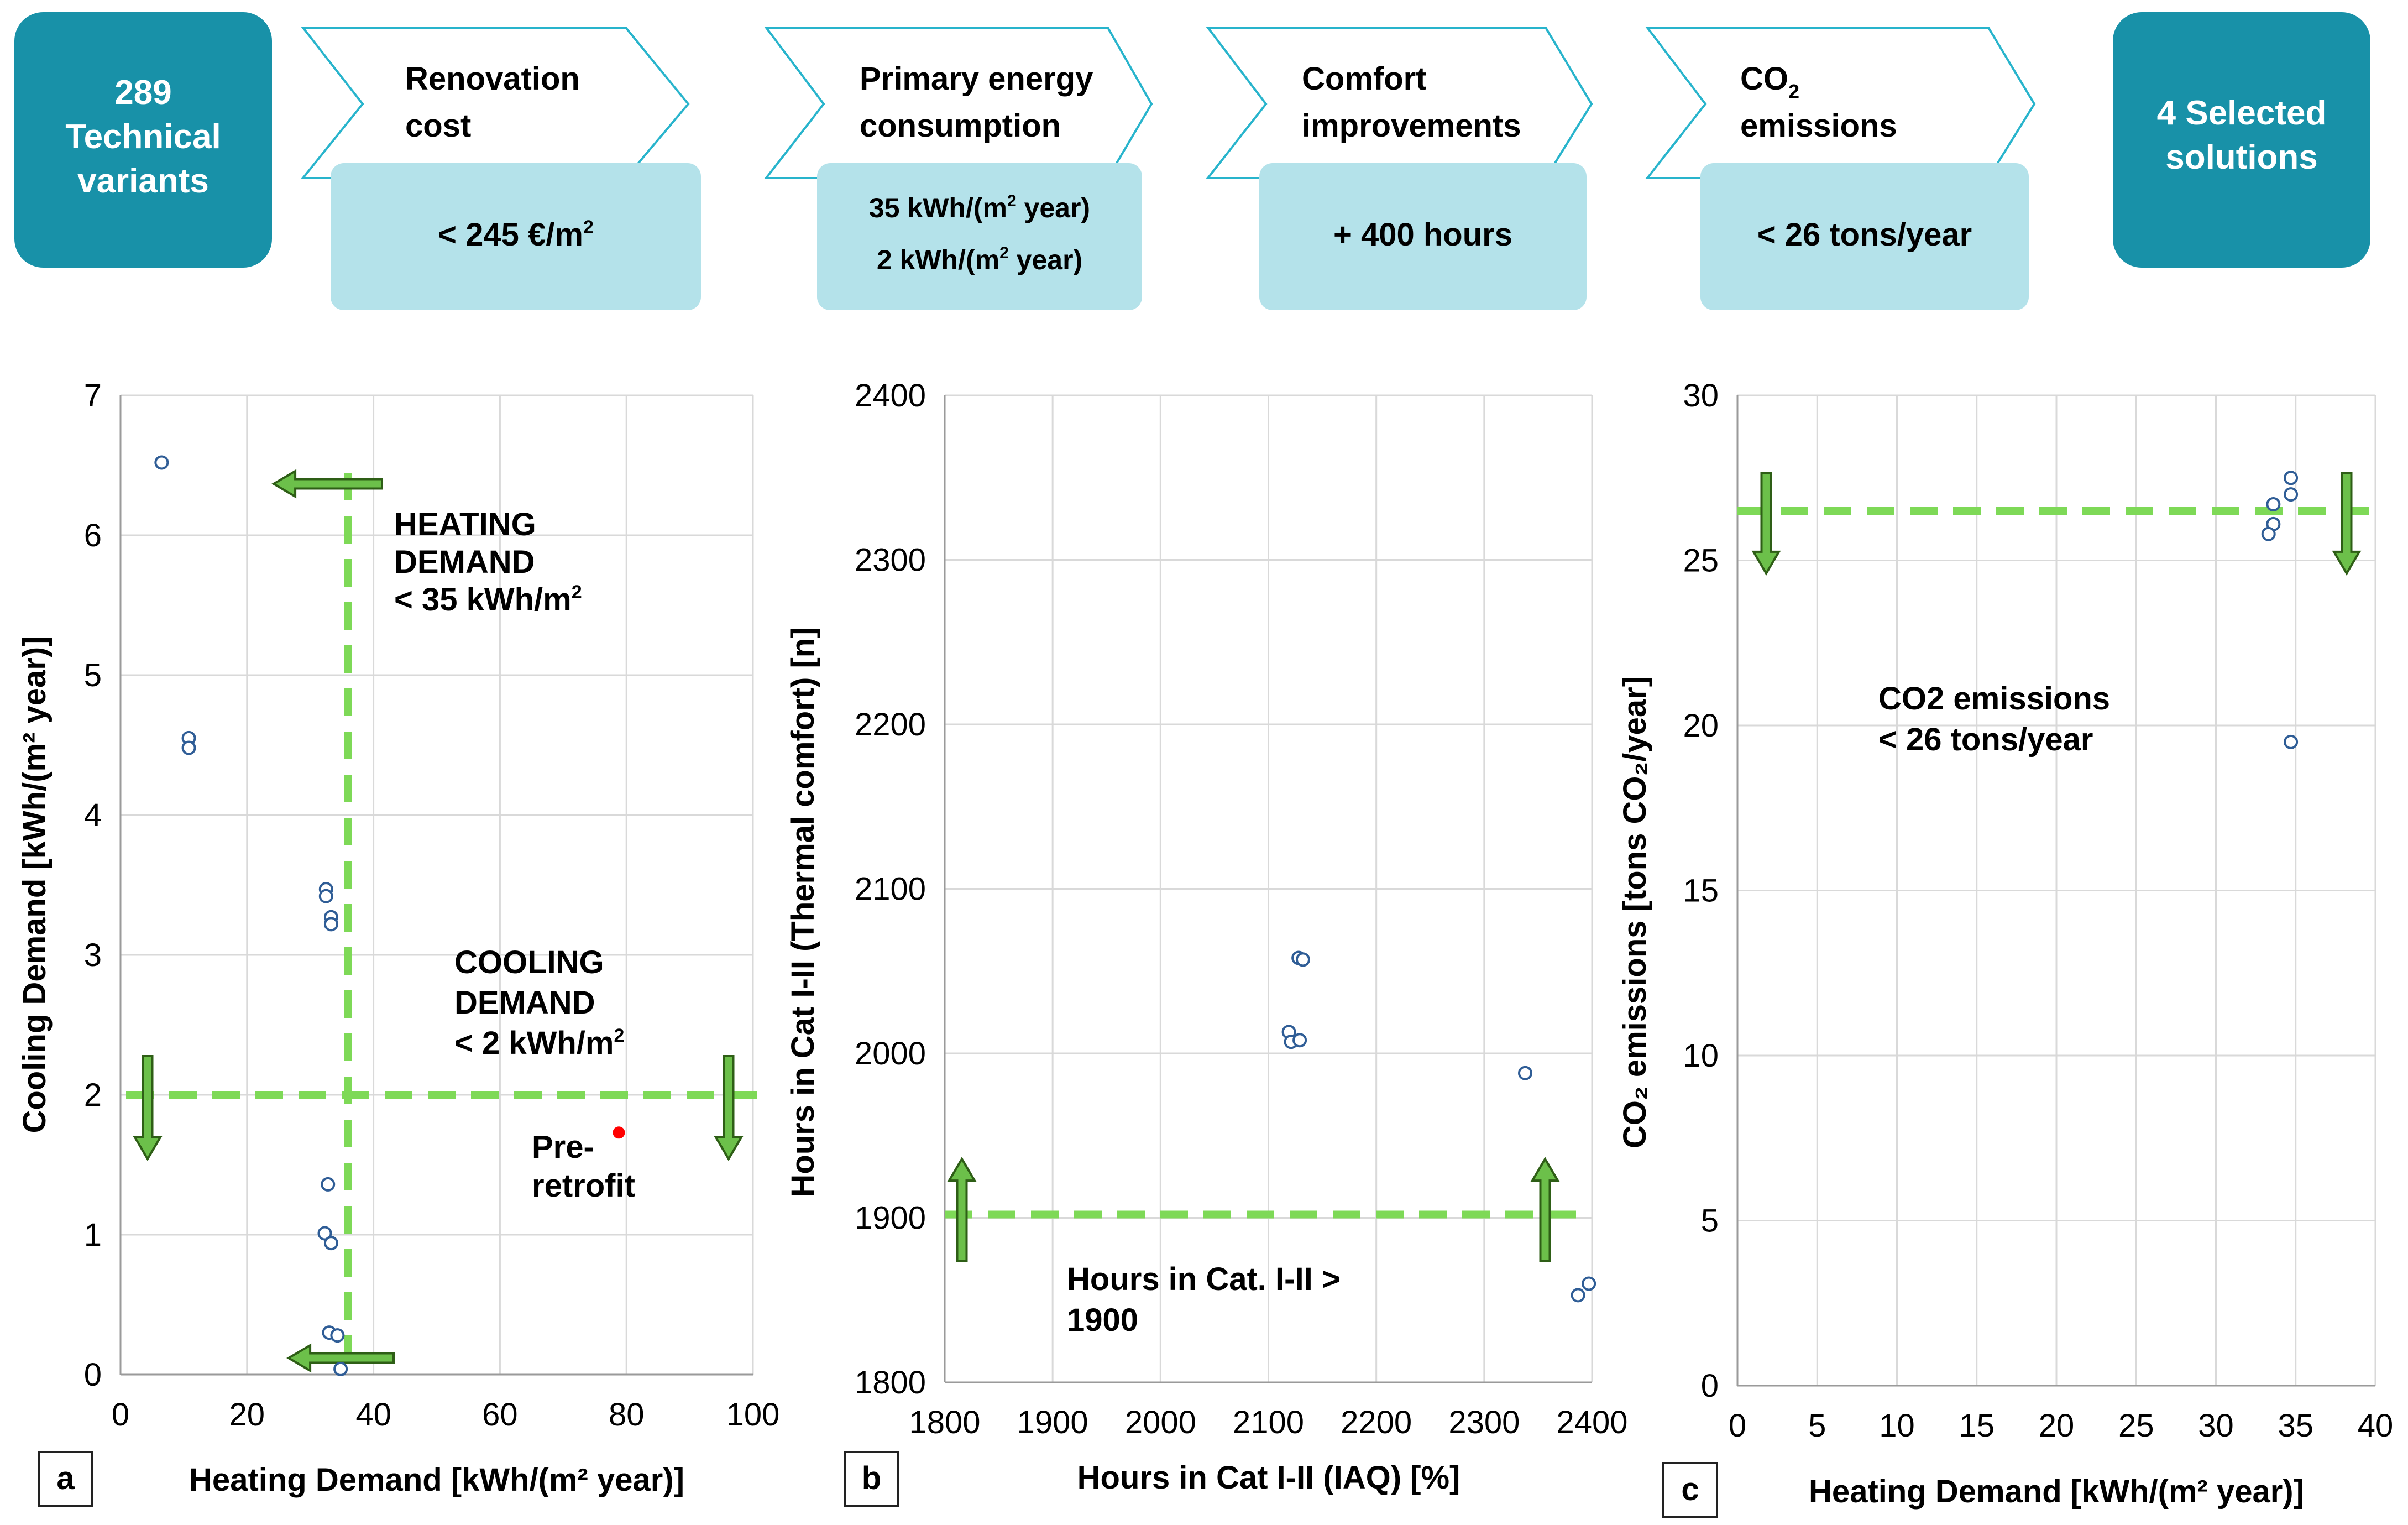  Describe the element at coordinates (465, 524) in the screenshot. I see `annotation-text: HEATING` at that location.